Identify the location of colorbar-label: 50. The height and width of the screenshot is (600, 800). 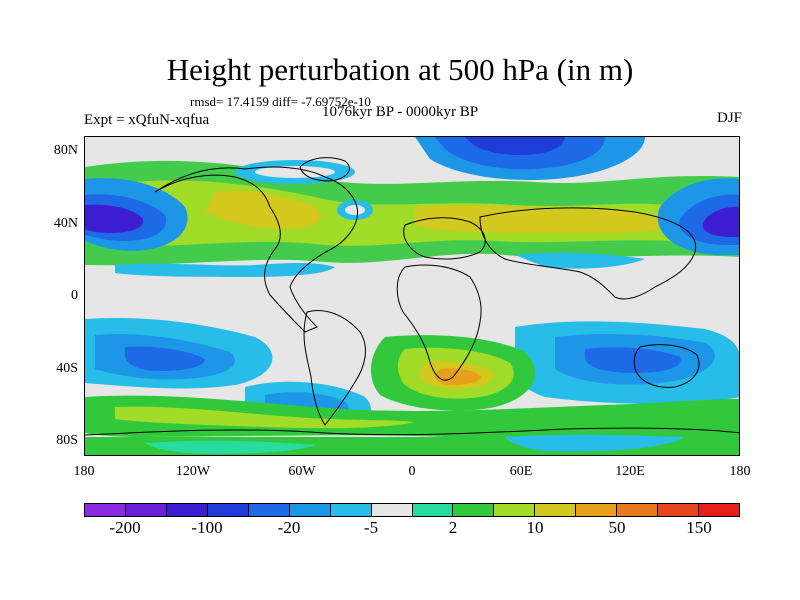
(617, 527).